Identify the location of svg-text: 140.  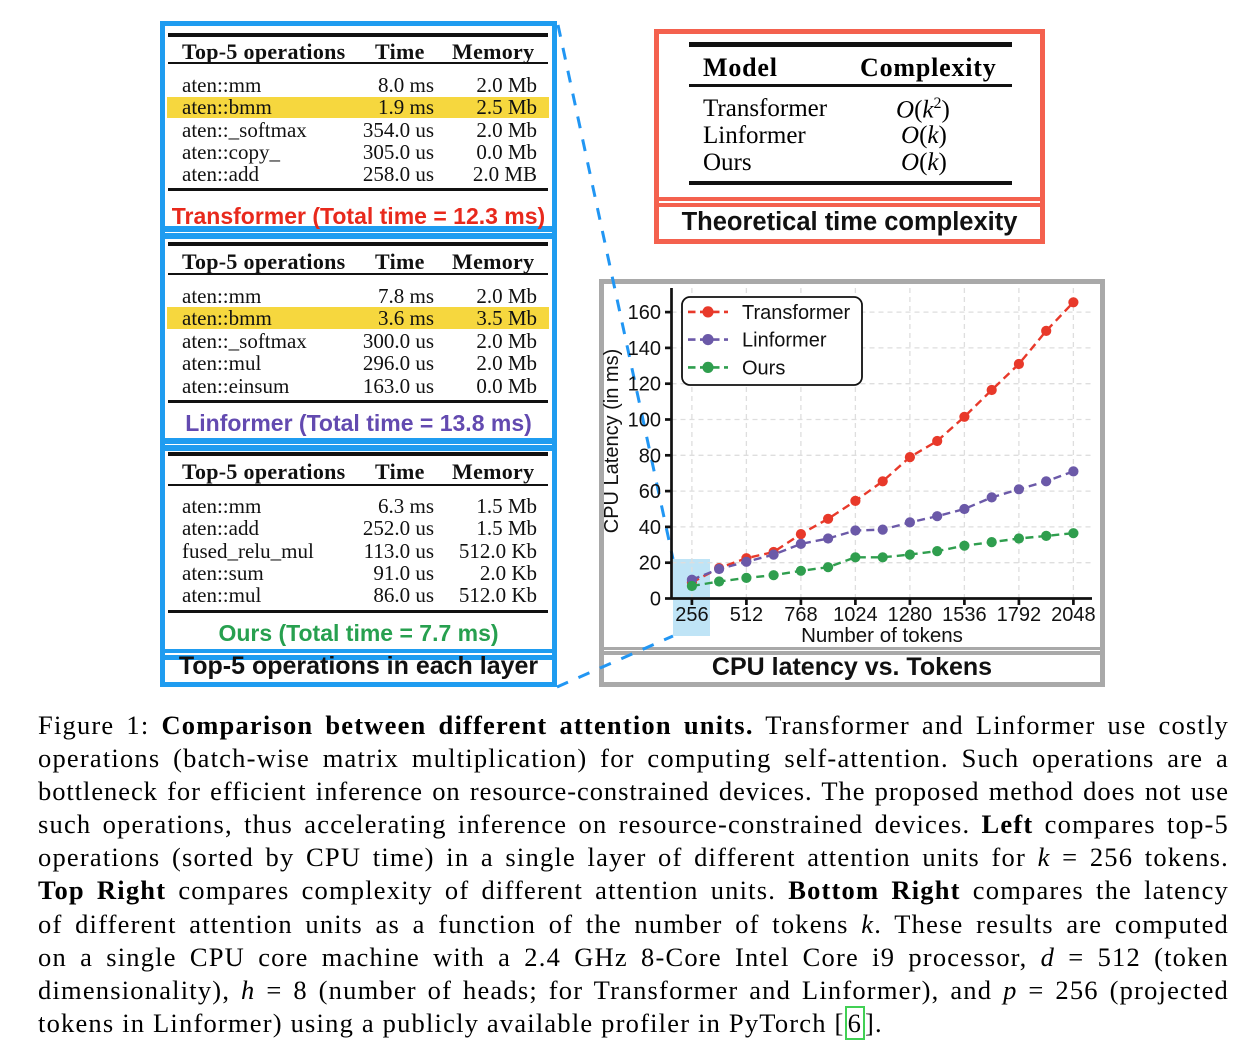
(644, 349).